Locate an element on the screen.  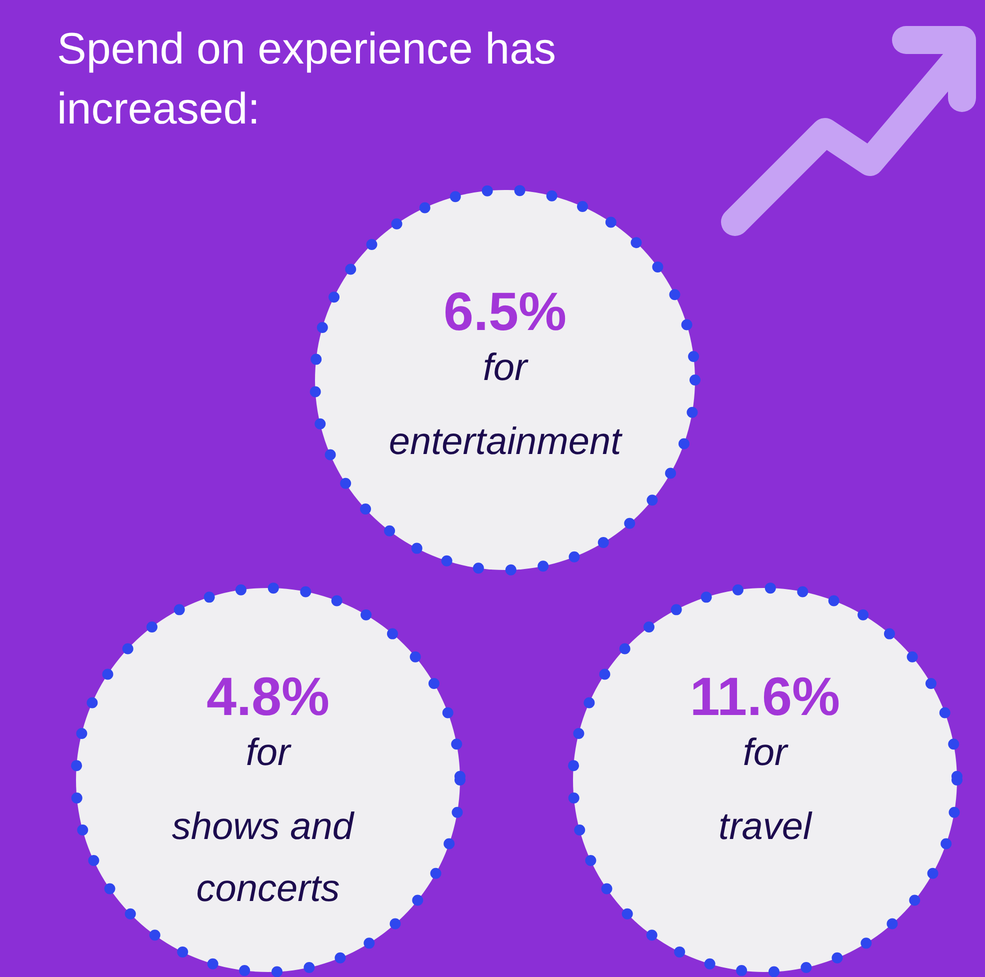
data-label: 6.5% is located at coordinates (505, 312).